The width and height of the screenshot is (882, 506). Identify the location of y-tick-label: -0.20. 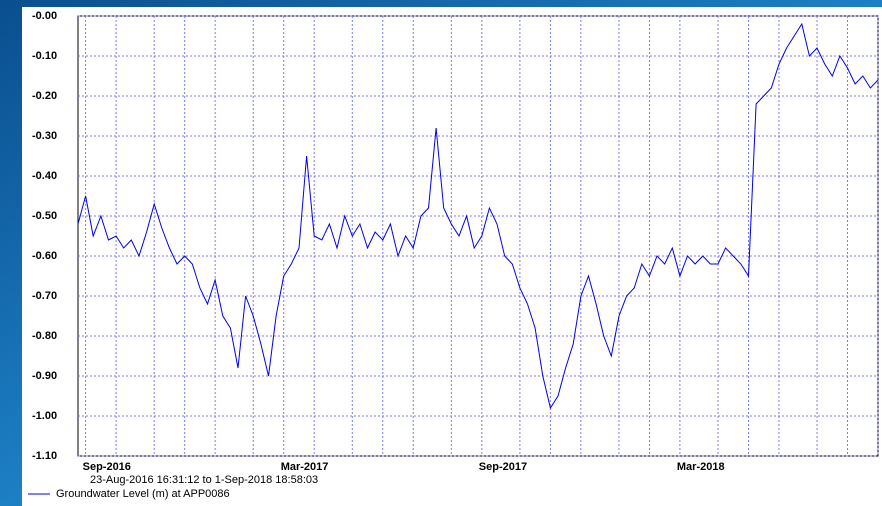
(44, 96).